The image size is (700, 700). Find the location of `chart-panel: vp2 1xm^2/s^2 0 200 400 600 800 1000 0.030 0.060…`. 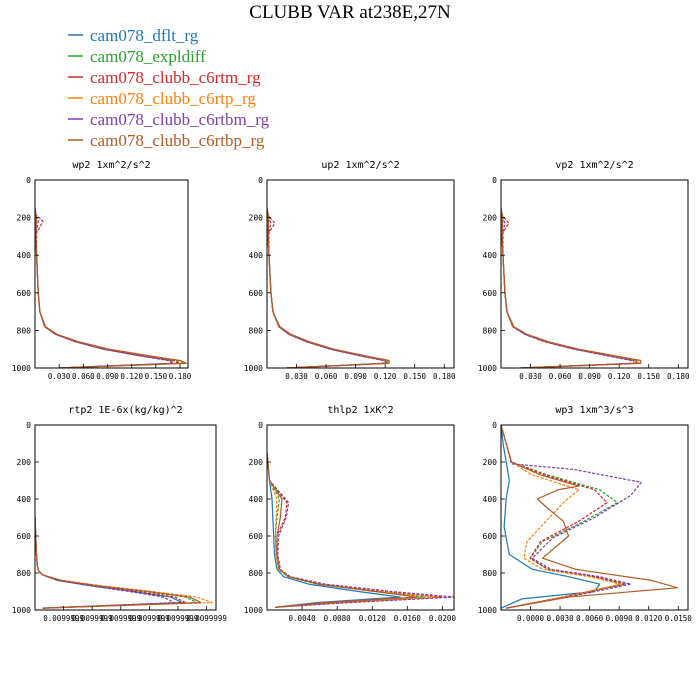

chart-panel: vp2 1xm^2/s^2 0 200 400 600 800 1000 0.030 0.060… is located at coordinates (584, 270).